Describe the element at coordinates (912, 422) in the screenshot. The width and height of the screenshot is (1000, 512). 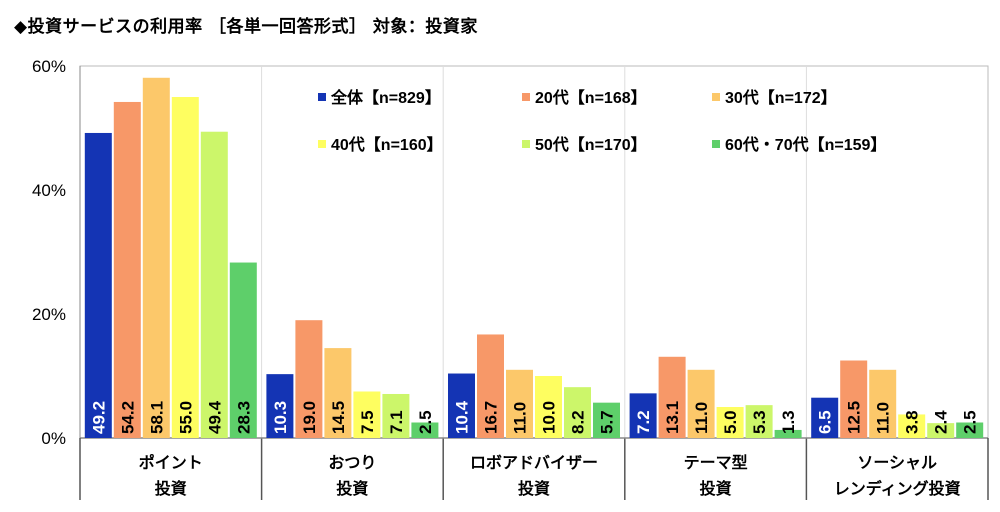
I see `data-label: 3.8` at that location.